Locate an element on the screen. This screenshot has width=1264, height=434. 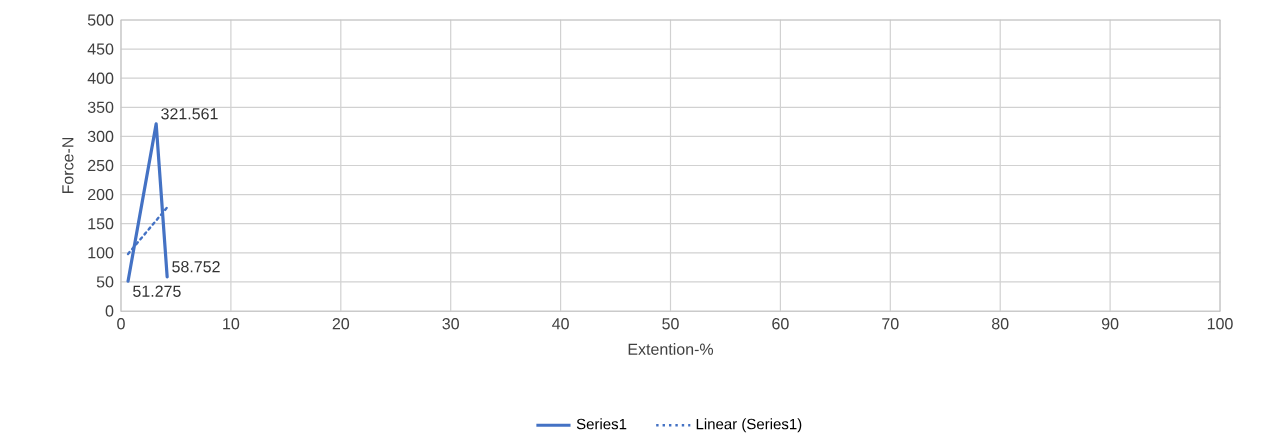
y-tick-label: 400 is located at coordinates (100, 78).